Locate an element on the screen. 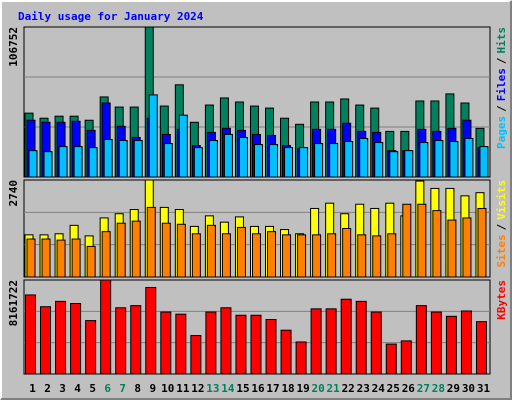  x-tick-label: 29 is located at coordinates (453, 388).